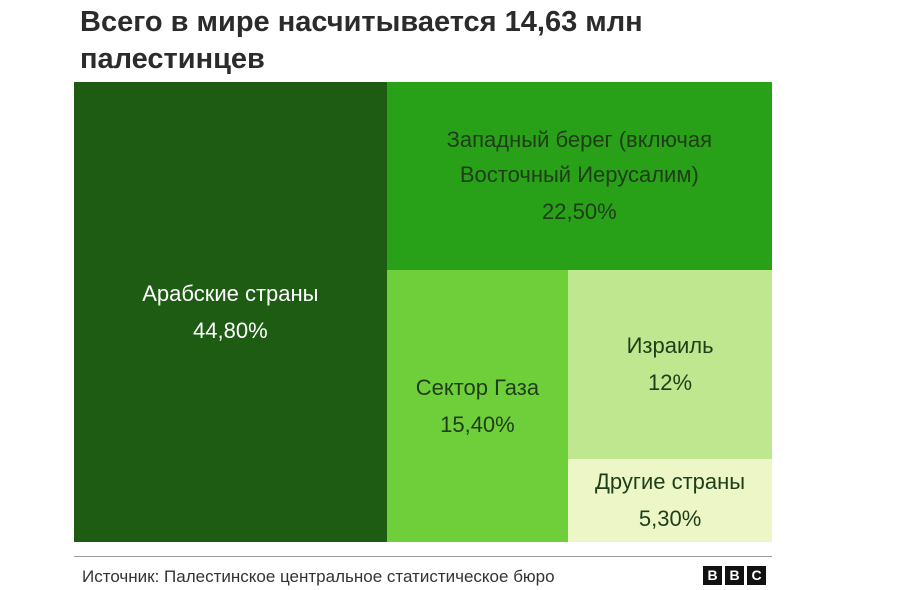 The height and width of the screenshot is (590, 900). What do you see at coordinates (756, 575) in the screenshot?
I see `bbc-logo-letter: C` at bounding box center [756, 575].